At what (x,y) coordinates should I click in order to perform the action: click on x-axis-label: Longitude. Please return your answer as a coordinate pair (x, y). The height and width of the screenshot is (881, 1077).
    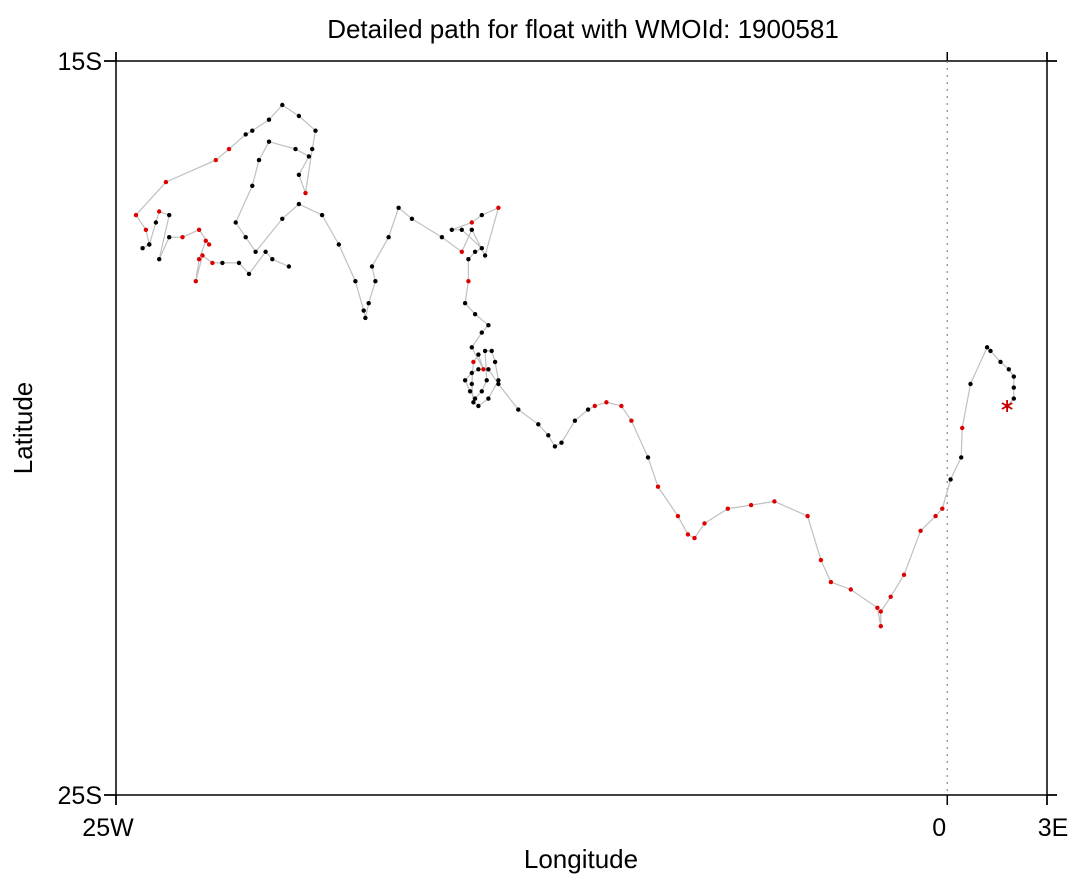
    Looking at the image, I should click on (581, 859).